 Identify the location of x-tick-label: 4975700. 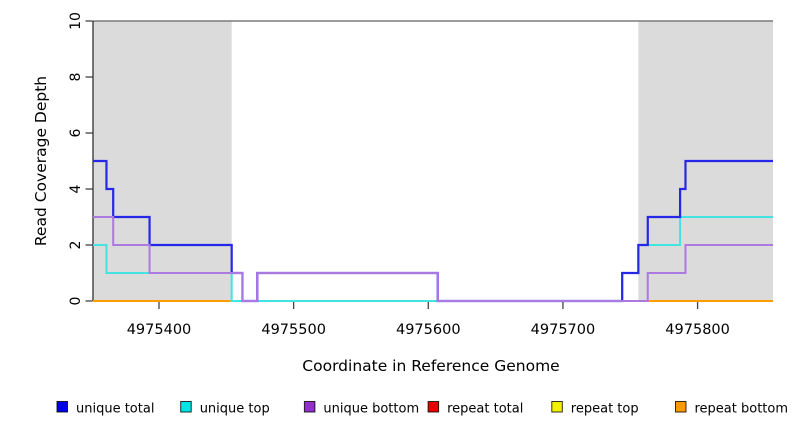
(563, 330).